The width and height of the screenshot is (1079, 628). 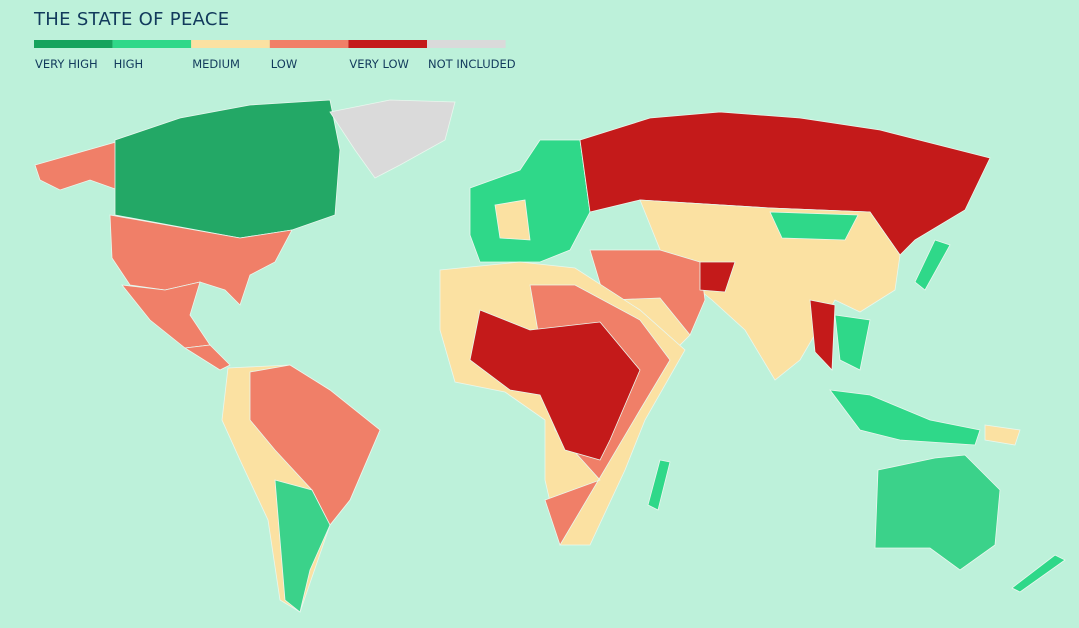 What do you see at coordinates (129, 64) in the screenshot?
I see `legend-label: HIGH` at bounding box center [129, 64].